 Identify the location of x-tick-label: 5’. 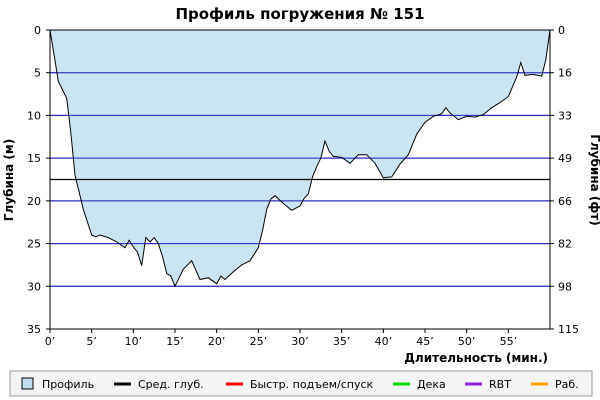
(91, 341).